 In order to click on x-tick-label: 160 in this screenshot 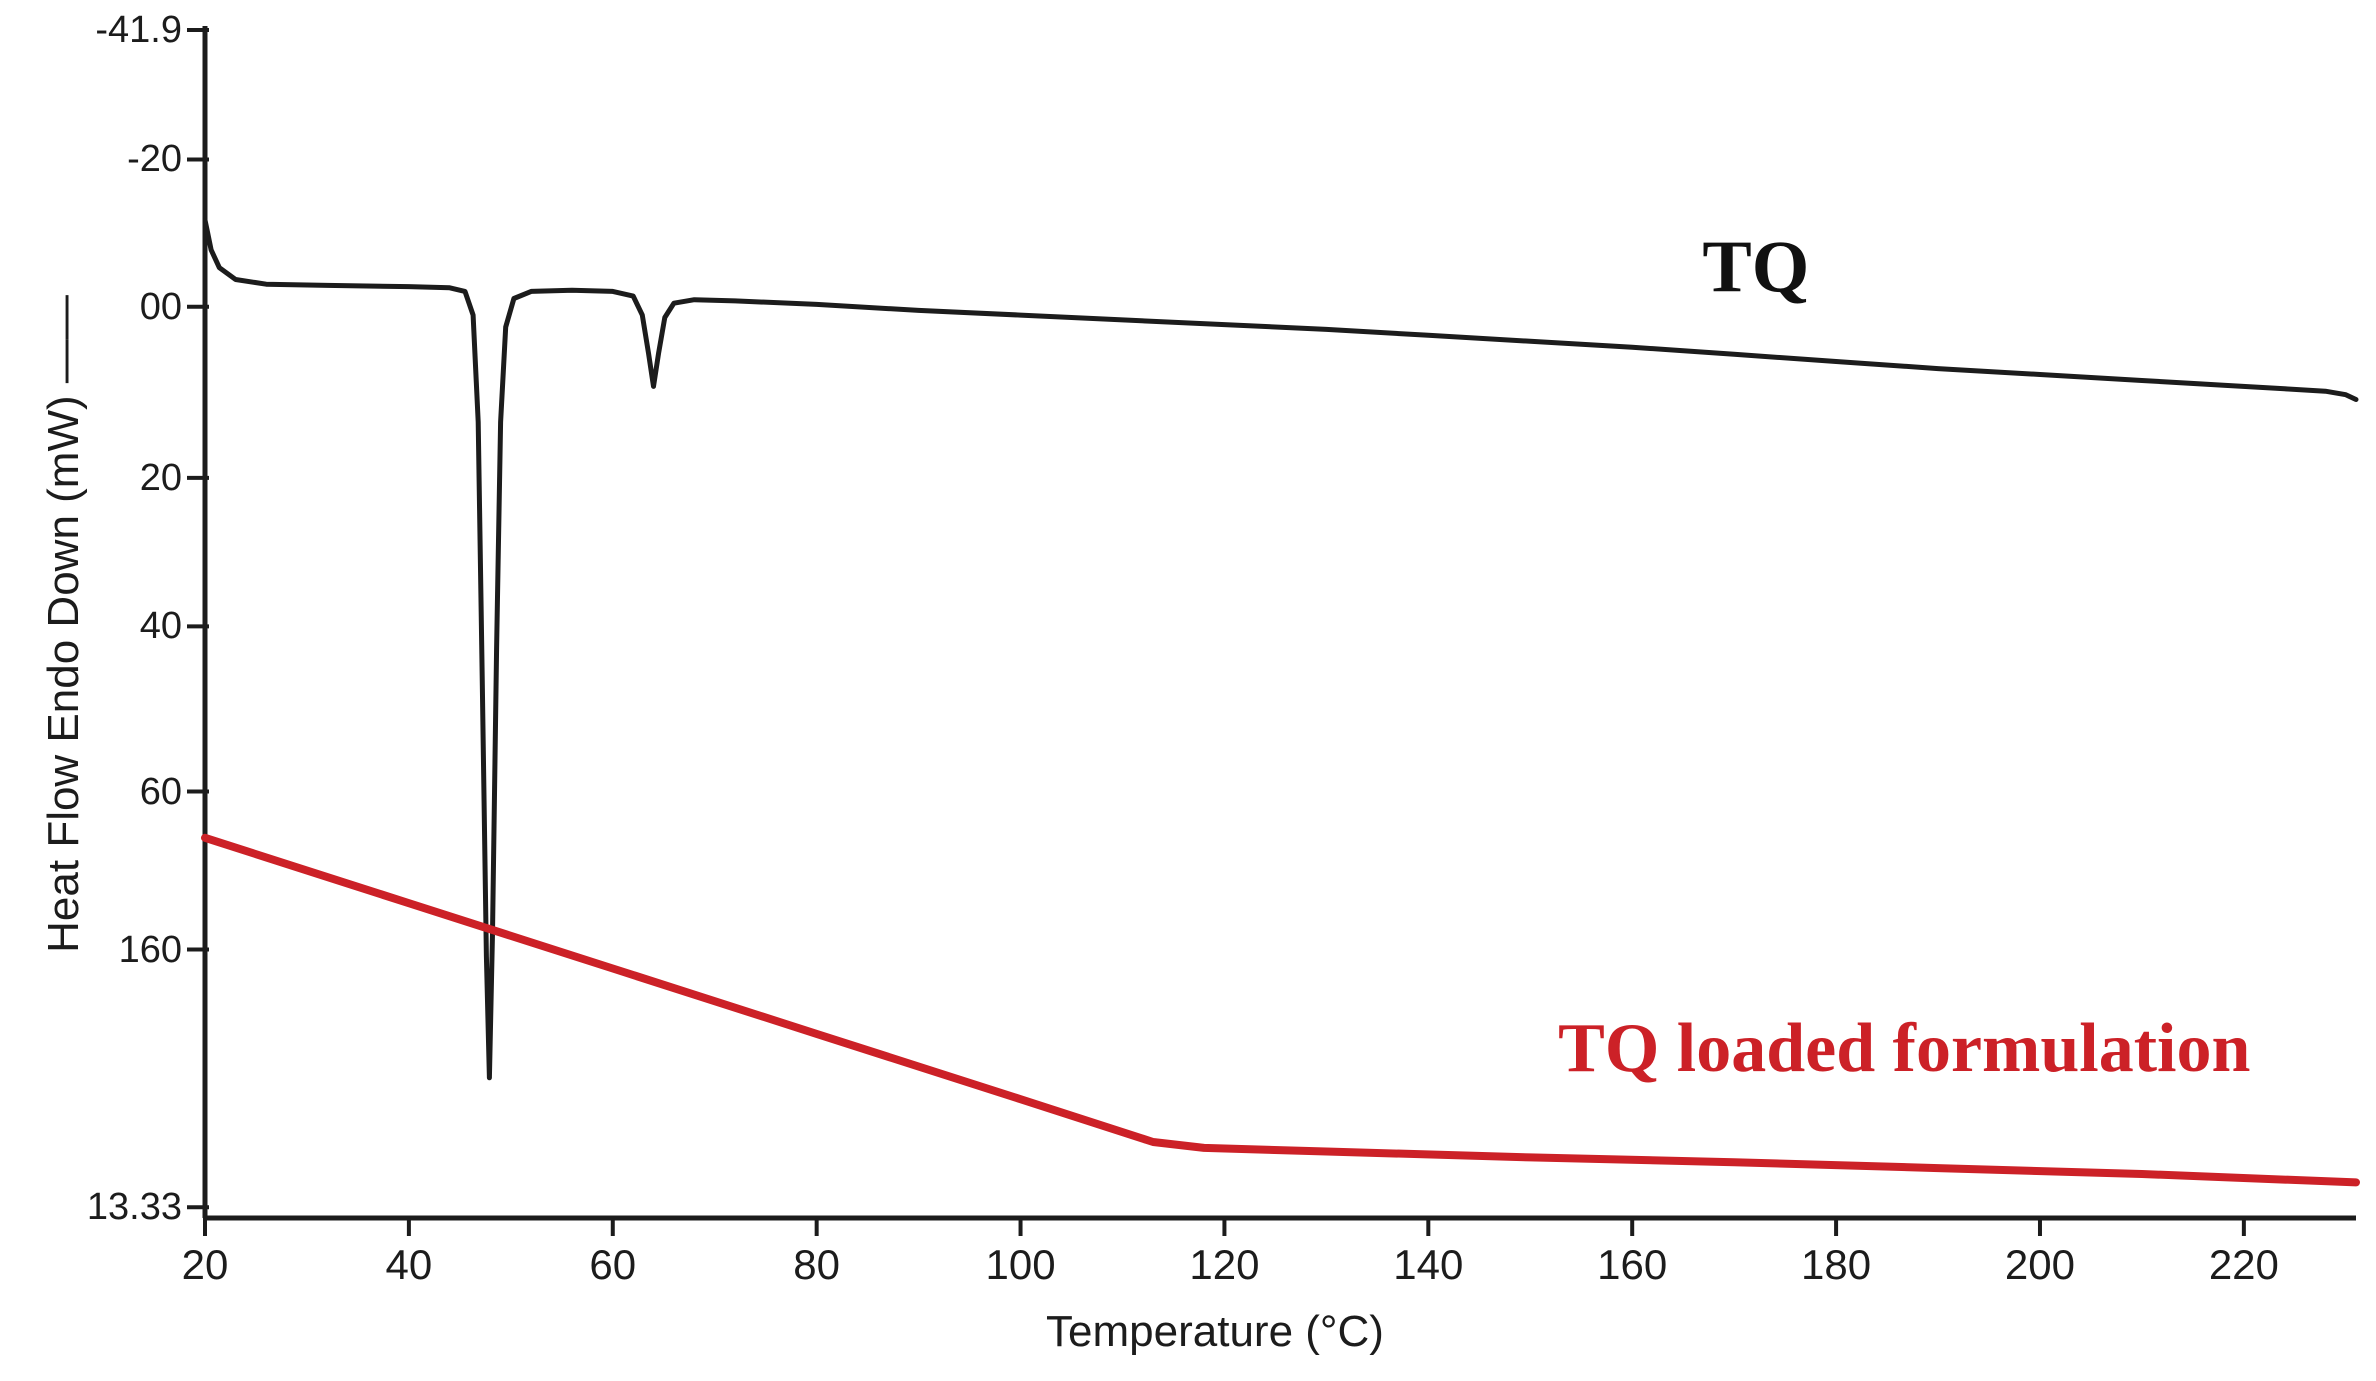, I will do `click(1632, 1264)`.